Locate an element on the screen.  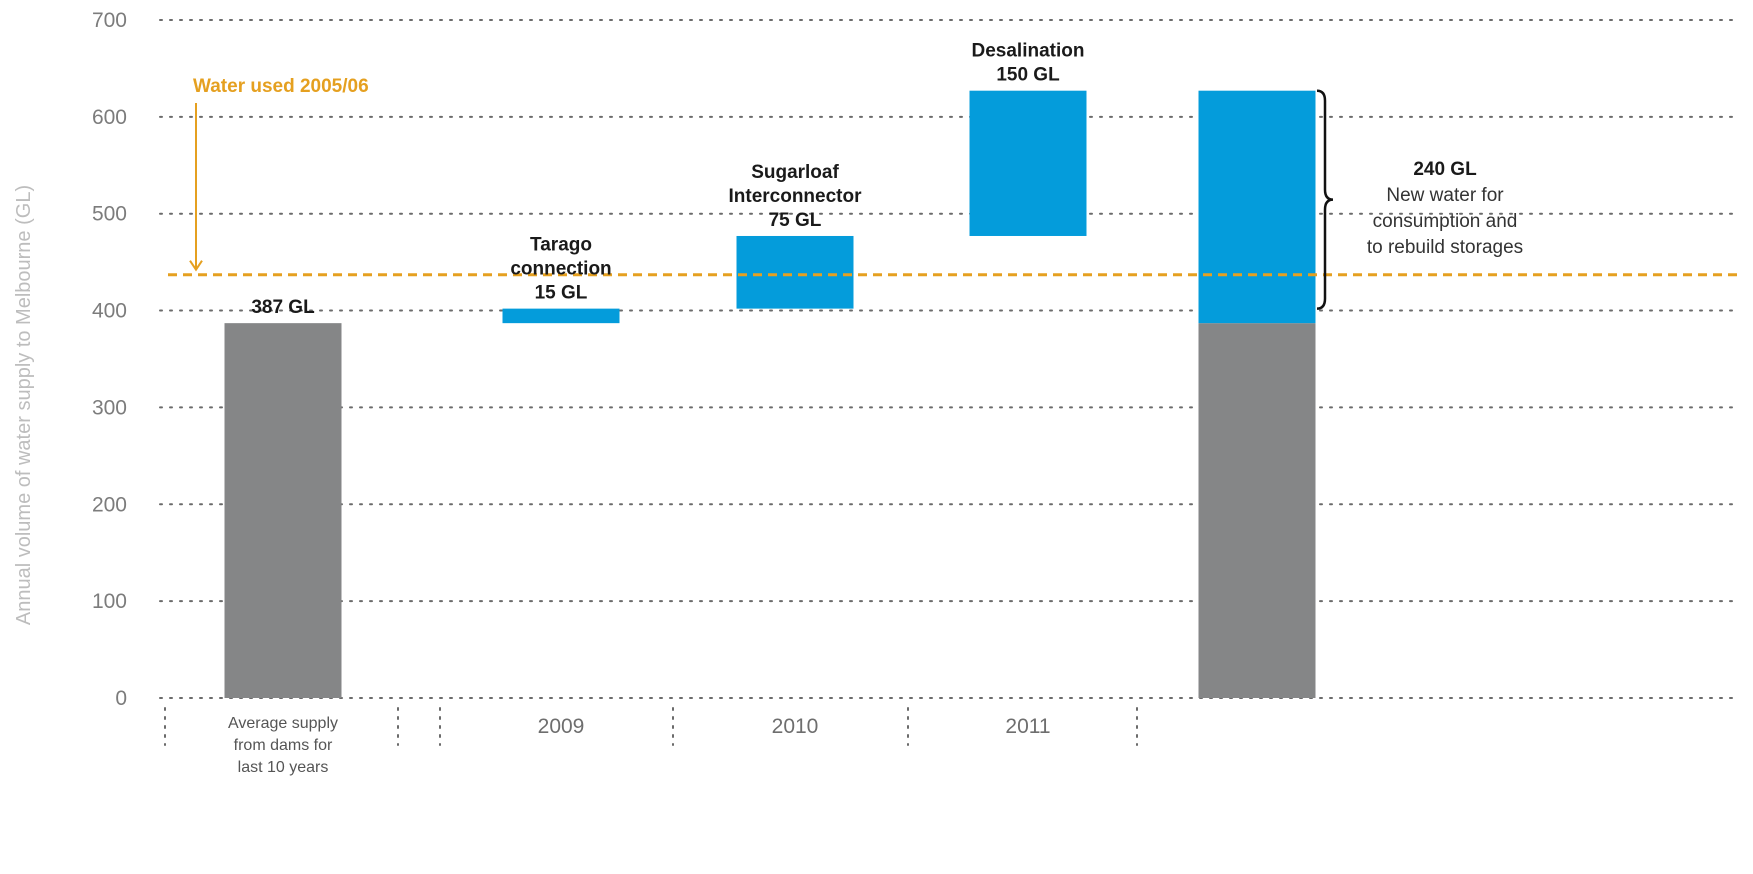
bar-label-2010-1: Interconnector is located at coordinates (795, 196).